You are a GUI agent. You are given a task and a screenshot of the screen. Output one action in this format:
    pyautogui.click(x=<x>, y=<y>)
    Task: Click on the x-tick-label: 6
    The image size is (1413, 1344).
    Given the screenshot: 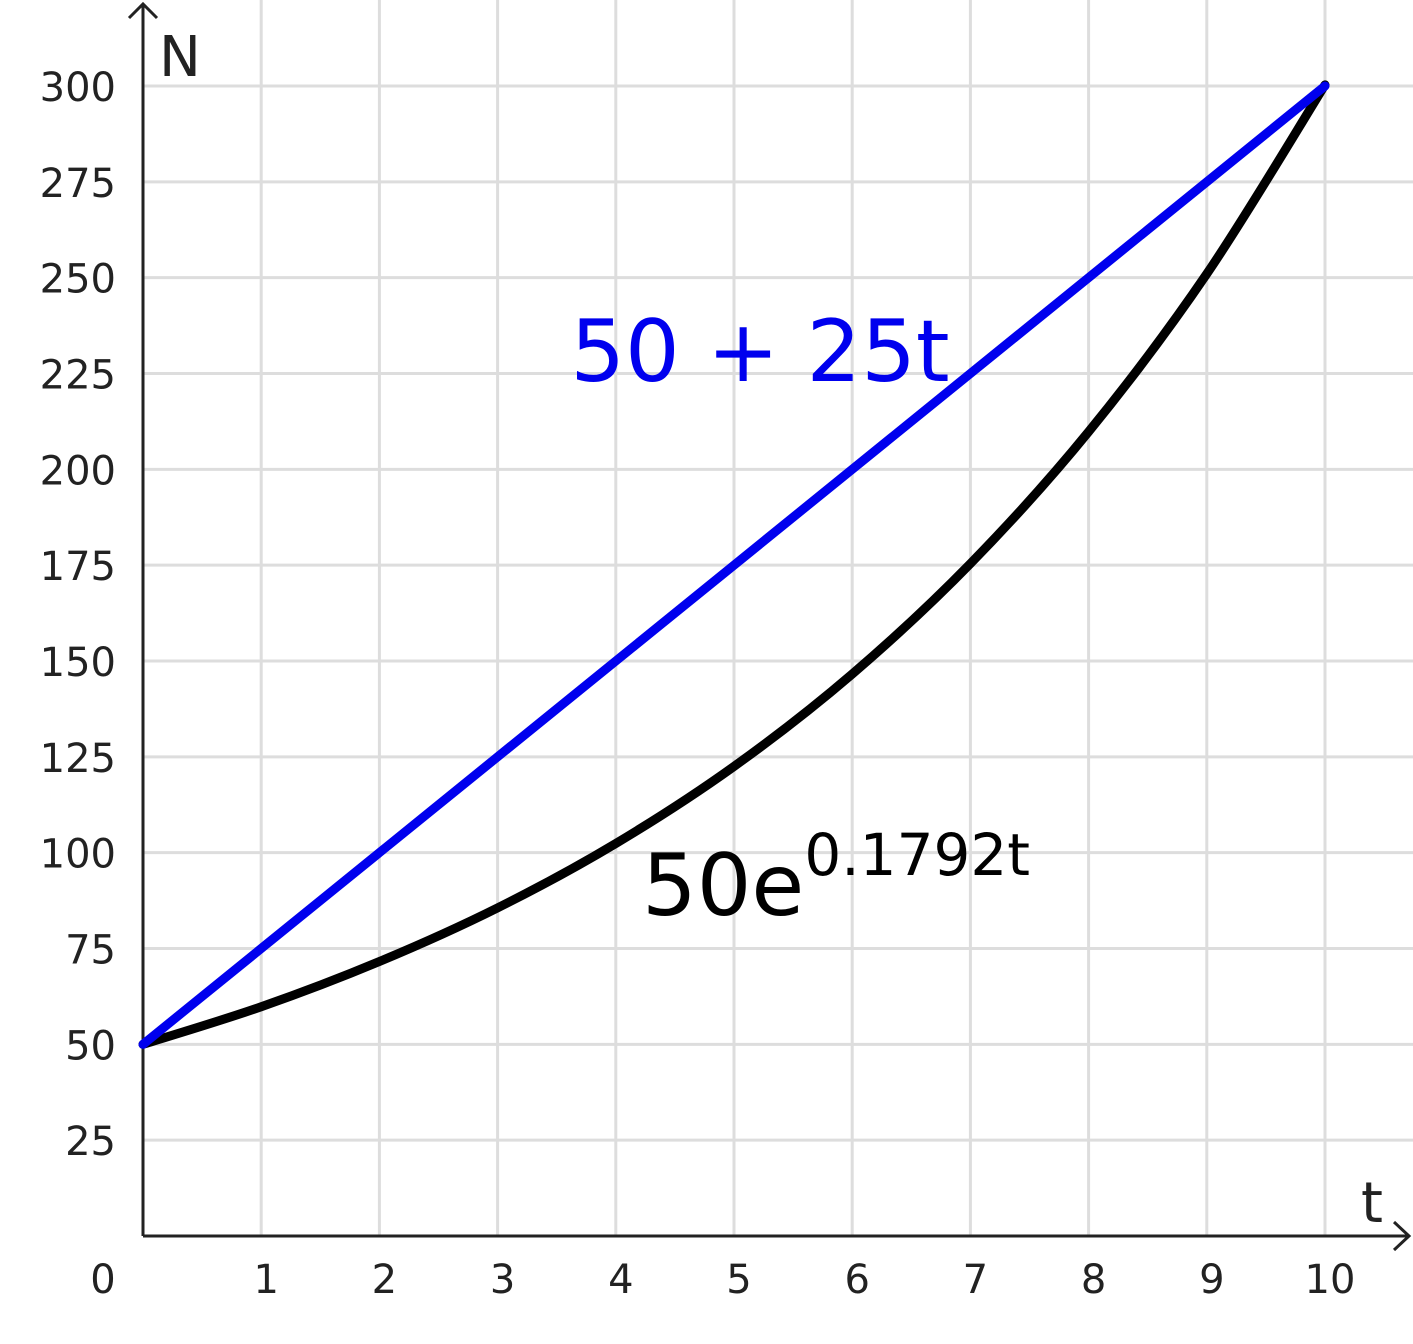 What is the action you would take?
    pyautogui.click(x=856, y=1280)
    